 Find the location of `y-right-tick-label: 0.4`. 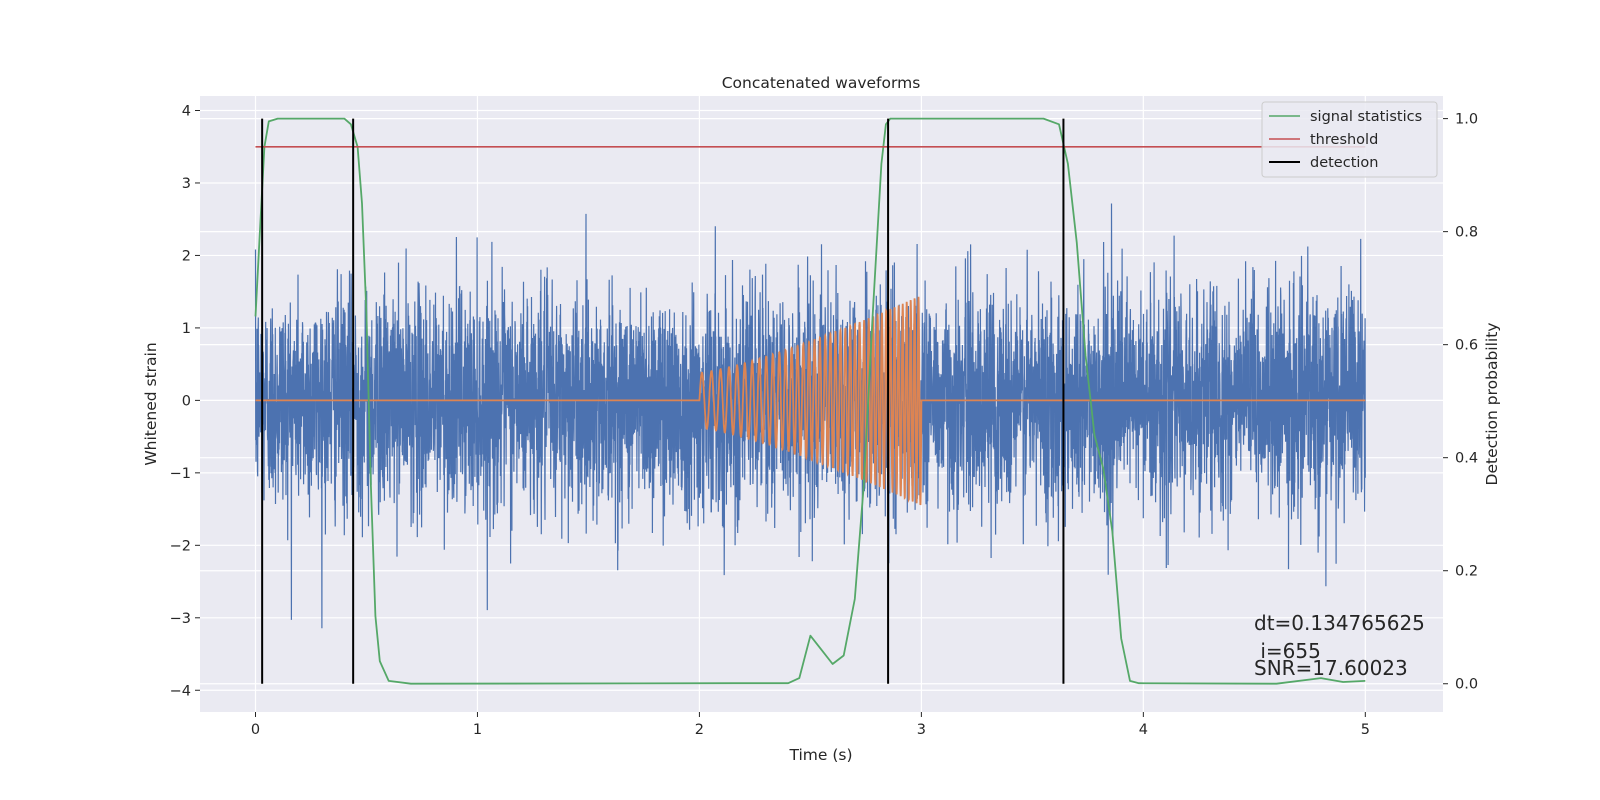

y-right-tick-label: 0.4 is located at coordinates (1466, 459).